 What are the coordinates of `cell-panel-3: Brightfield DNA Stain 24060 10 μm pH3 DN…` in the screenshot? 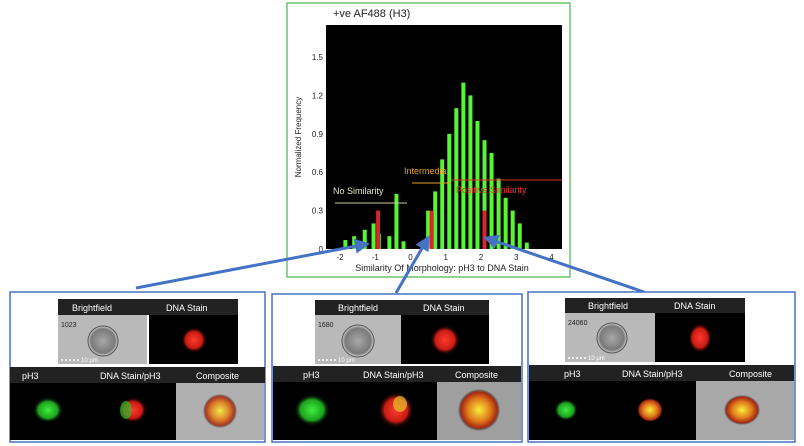 It's located at (661, 367).